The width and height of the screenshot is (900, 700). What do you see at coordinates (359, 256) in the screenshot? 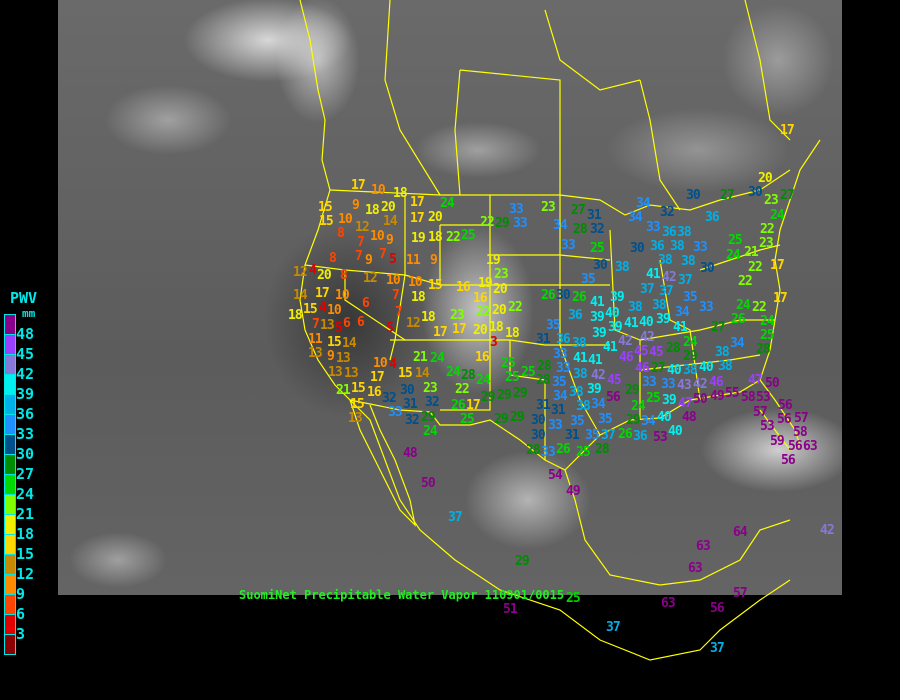
I see `station-pwv-value: 7` at bounding box center [359, 256].